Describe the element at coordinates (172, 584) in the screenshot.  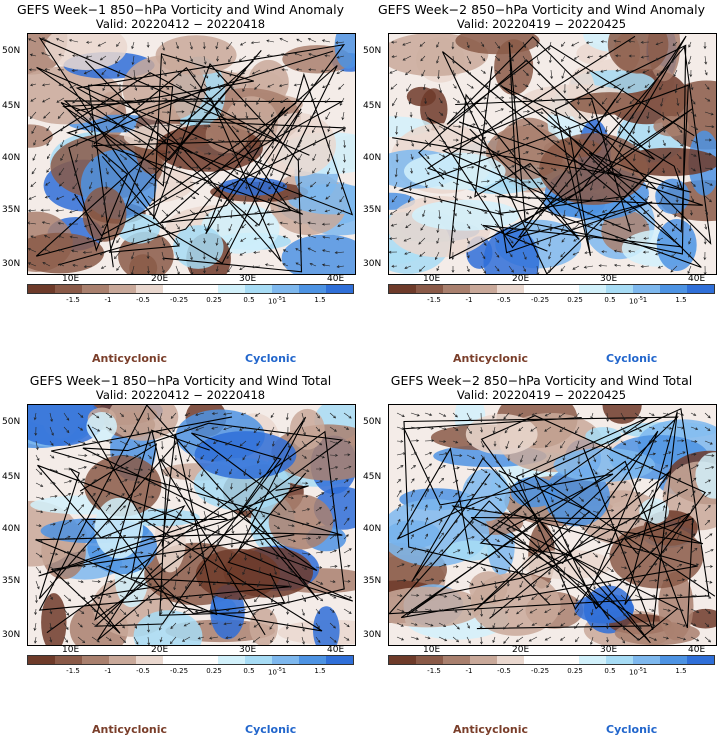
I see `coastline` at that location.